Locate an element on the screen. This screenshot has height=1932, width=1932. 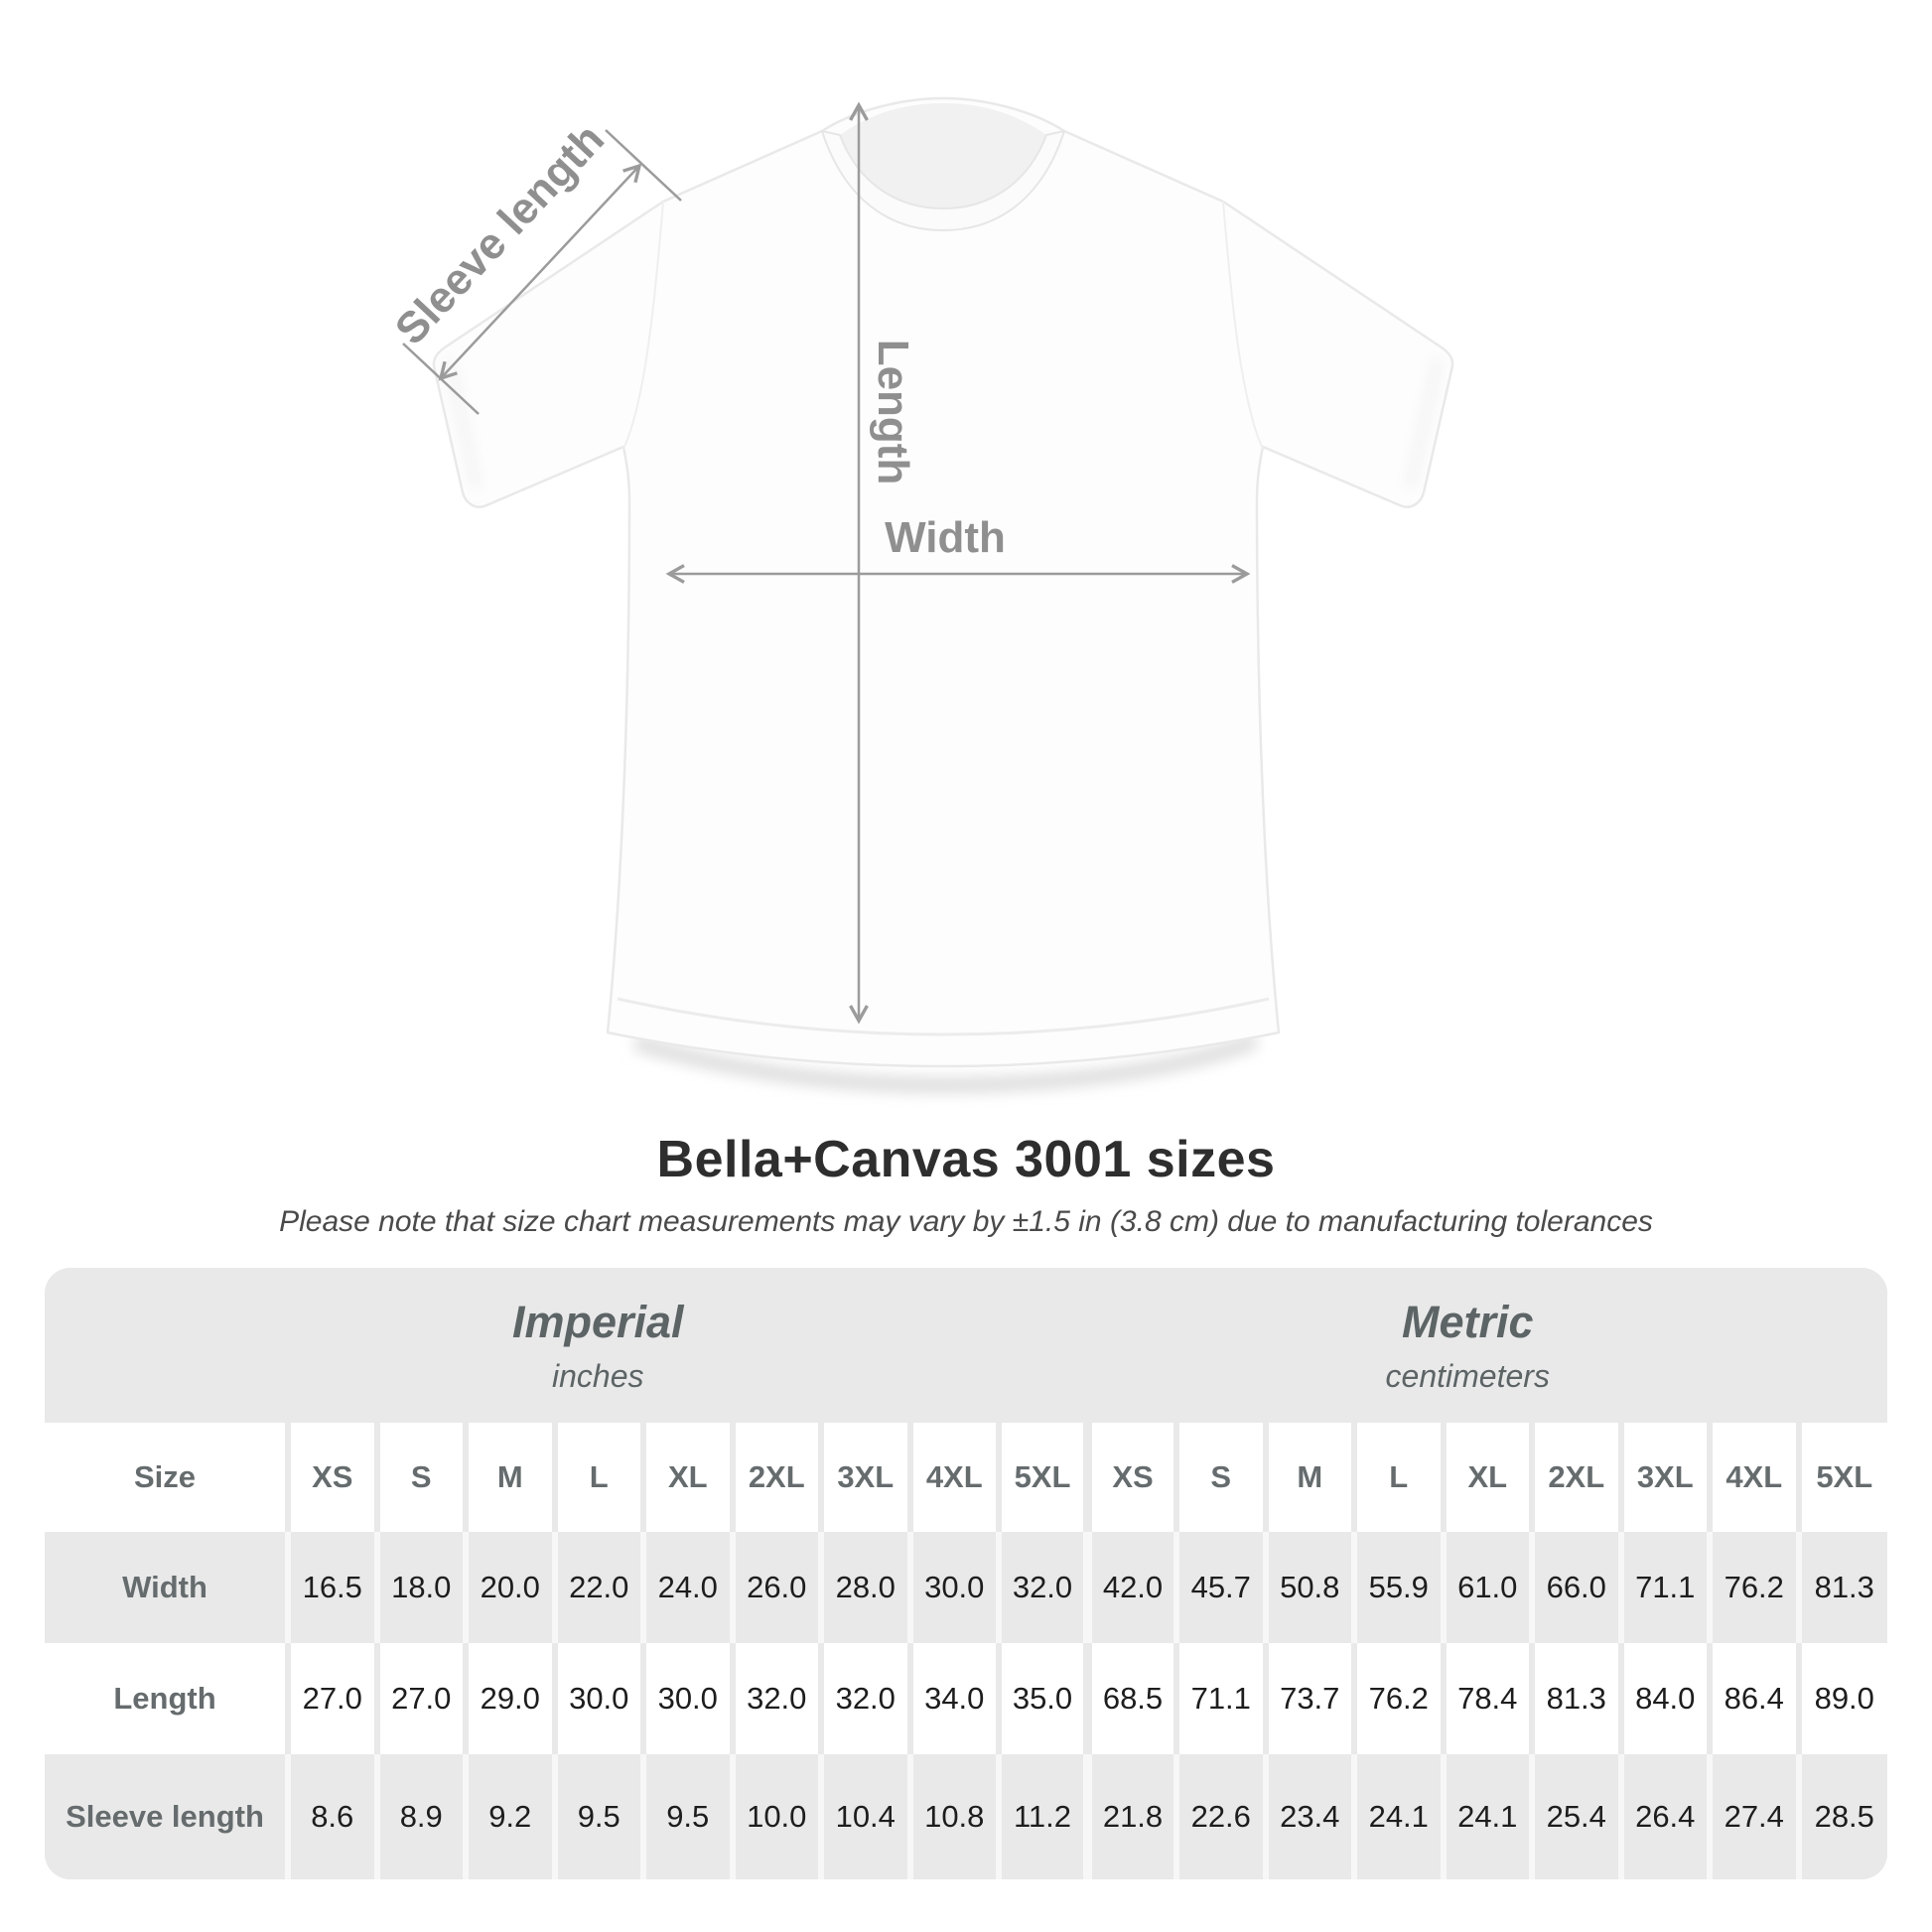
page-title: Bella+Canvas 3001 sizes is located at coordinates (966, 1159).